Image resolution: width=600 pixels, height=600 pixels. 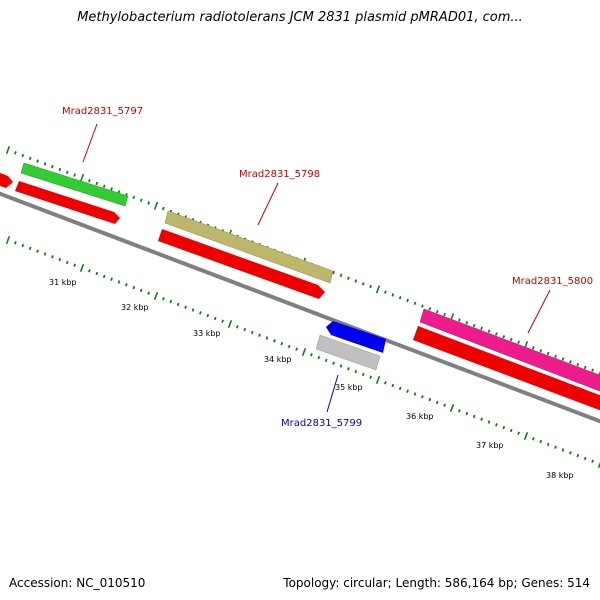 What do you see at coordinates (77, 583) in the screenshot?
I see `accession-text: Accession: NC_010510` at bounding box center [77, 583].